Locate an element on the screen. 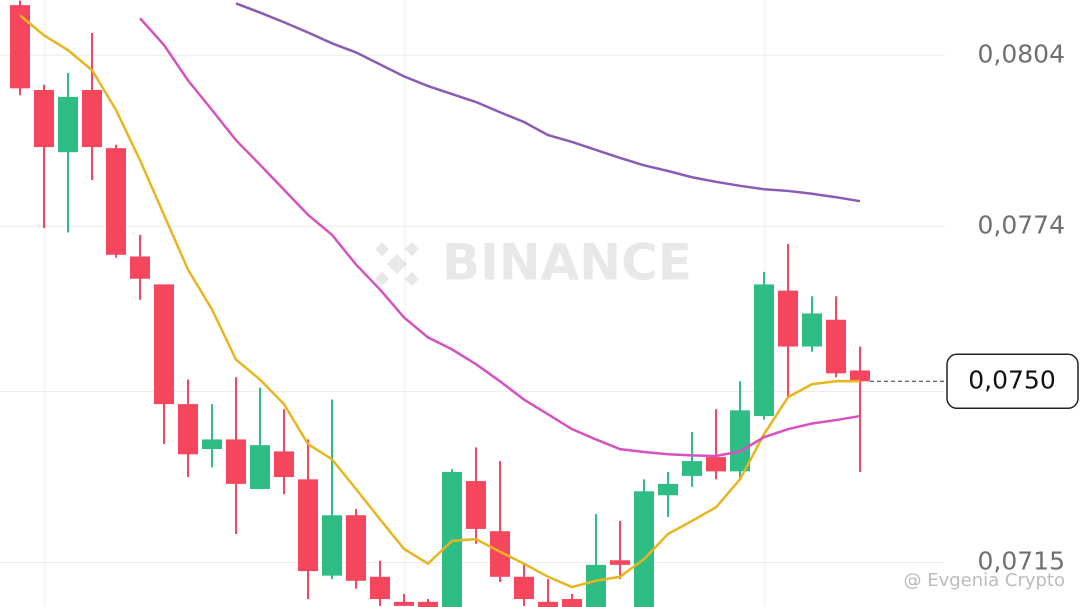  watermark: BINANCE is located at coordinates (533, 263).